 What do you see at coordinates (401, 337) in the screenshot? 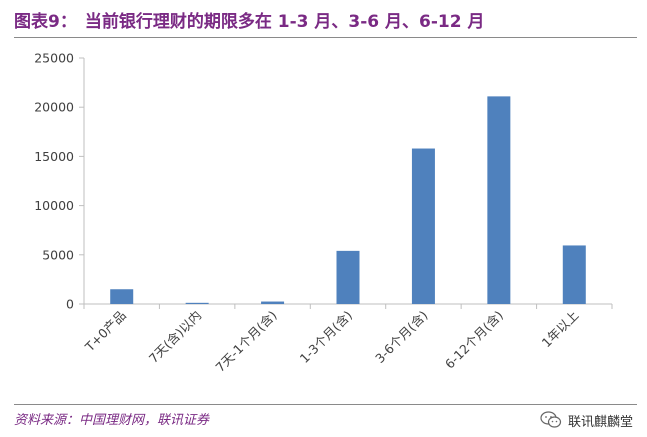
I see `x-tick-label: 3-6个月(含)` at bounding box center [401, 337].